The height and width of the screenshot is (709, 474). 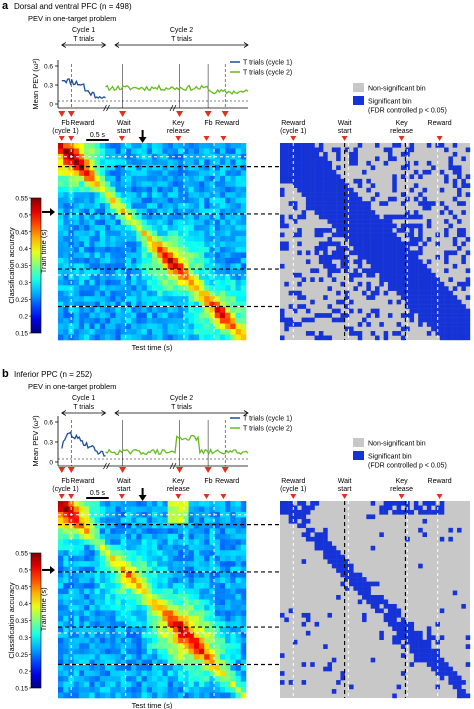 What do you see at coordinates (21, 655) in the screenshot?
I see `colorbar-tick-label: 0.25` at bounding box center [21, 655].